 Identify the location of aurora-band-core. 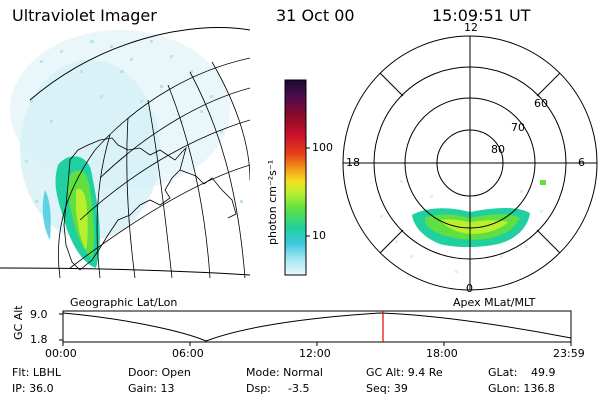
(82, 219).